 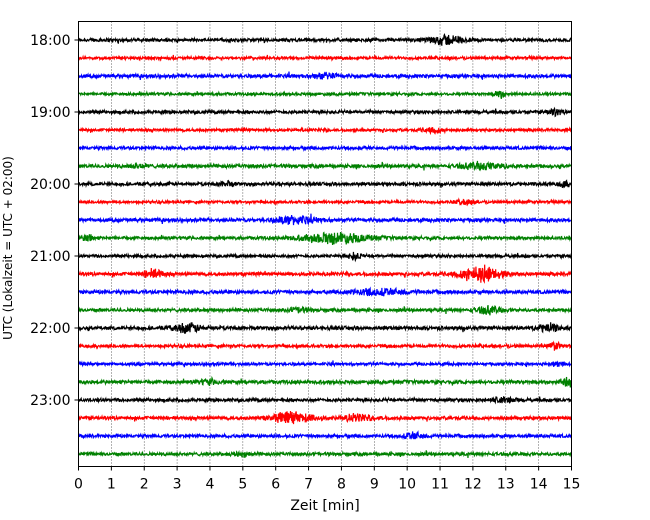 I want to click on y-axis-ticks: 18:00 19:00 20:00 21:00 22:00 23:00, so click(x=54, y=221).